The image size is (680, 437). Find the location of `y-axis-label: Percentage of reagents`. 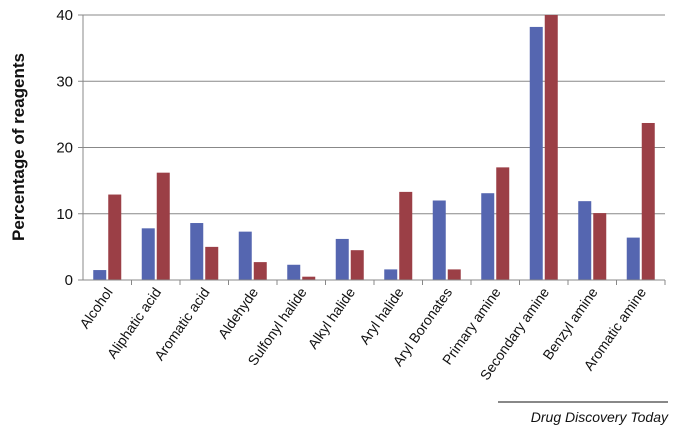

y-axis-label: Percentage of reagents is located at coordinates (18, 147).